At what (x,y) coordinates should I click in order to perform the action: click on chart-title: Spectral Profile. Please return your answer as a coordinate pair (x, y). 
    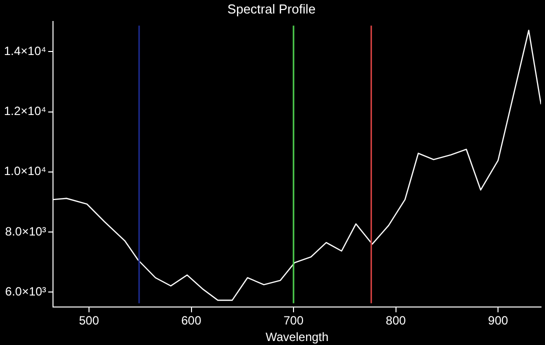
    Looking at the image, I should click on (271, 8).